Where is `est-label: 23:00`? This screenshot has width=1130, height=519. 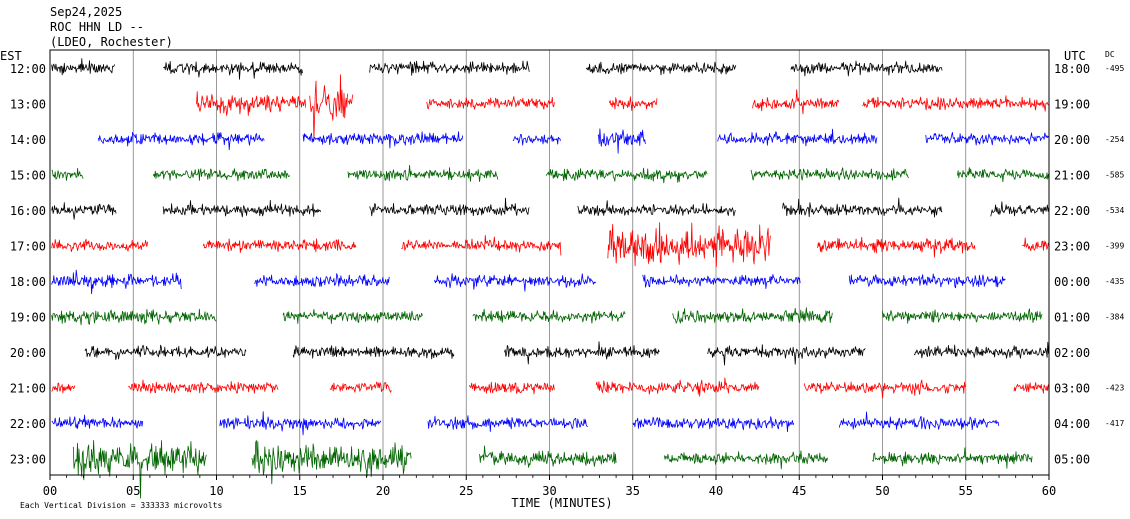 est-label: 23:00 is located at coordinates (28, 460).